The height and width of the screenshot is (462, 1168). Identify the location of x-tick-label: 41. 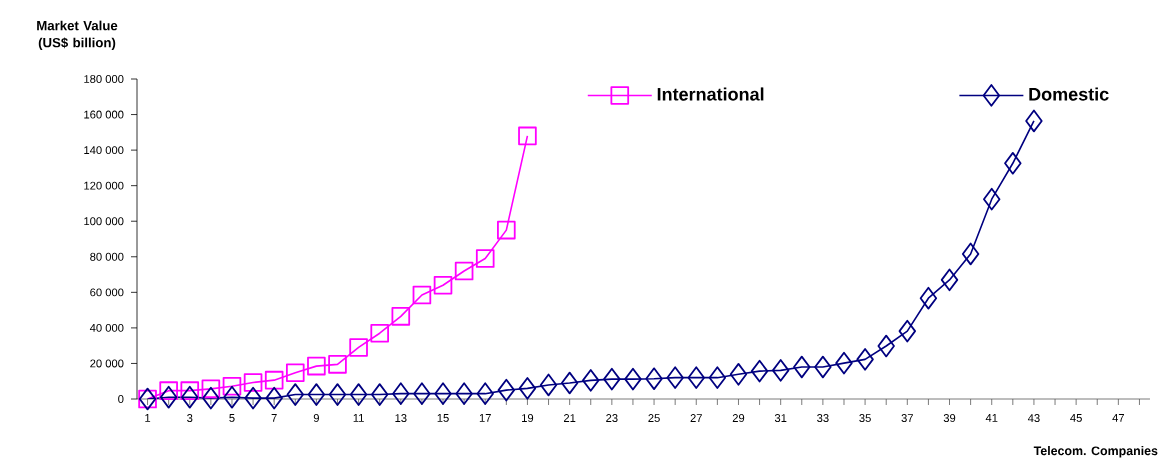
(991, 418).